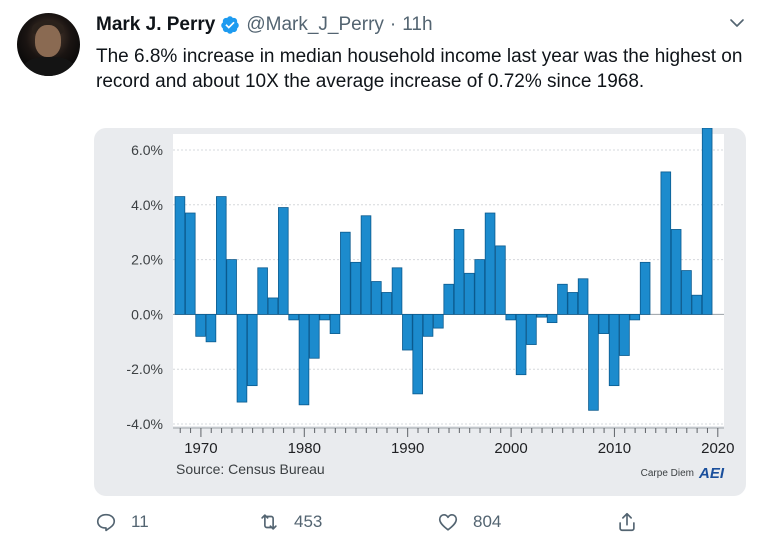 Image resolution: width=768 pixels, height=547 pixels. What do you see at coordinates (250, 469) in the screenshot?
I see `chart-source: Source: Census Bureau` at bounding box center [250, 469].